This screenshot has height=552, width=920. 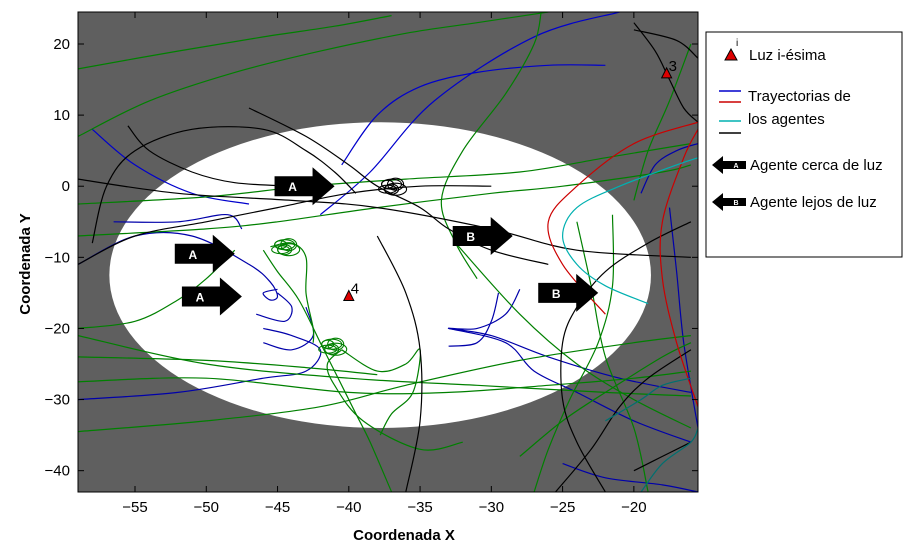 What do you see at coordinates (66, 186) in the screenshot?
I see `y-tick-label: 0` at bounding box center [66, 186].